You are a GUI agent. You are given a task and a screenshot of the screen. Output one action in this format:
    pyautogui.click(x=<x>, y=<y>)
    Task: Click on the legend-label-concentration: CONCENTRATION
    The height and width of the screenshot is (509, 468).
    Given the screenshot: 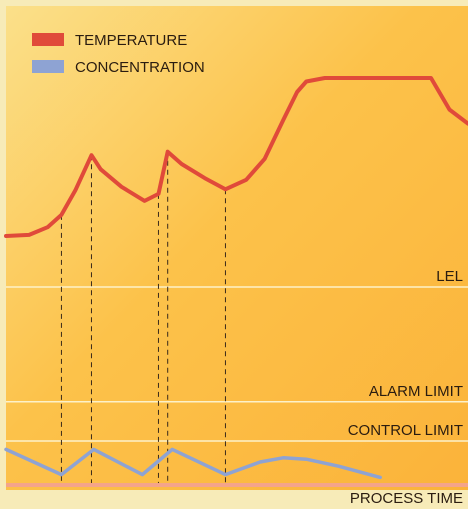 What is the action you would take?
    pyautogui.click(x=140, y=67)
    